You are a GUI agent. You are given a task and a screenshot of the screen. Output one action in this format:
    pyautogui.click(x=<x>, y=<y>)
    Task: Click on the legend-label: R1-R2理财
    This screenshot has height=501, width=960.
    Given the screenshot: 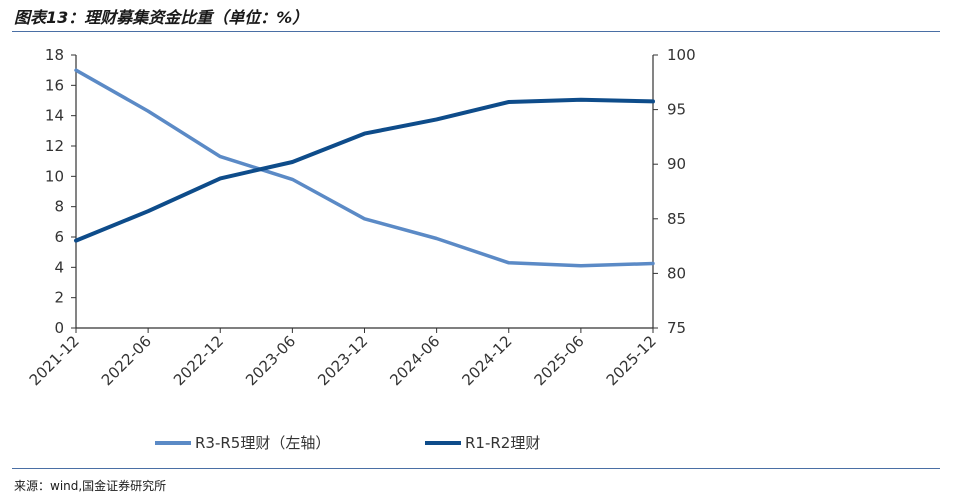 What is the action you would take?
    pyautogui.click(x=502, y=443)
    